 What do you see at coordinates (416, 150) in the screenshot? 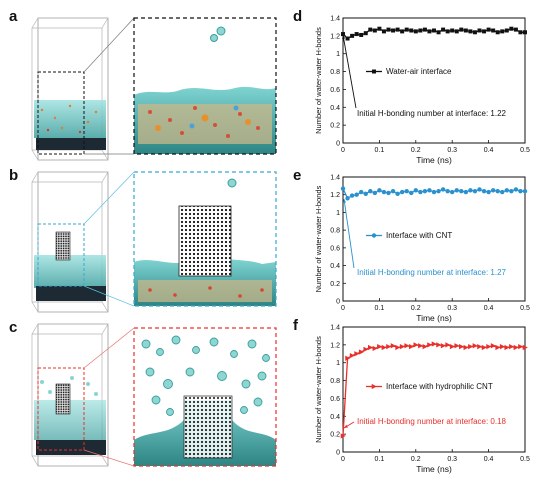
I see `x-tick-label: 0.2` at bounding box center [416, 150].